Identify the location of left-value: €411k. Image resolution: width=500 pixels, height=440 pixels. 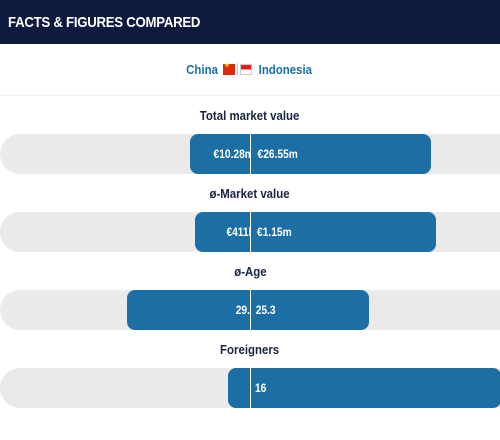
(240, 232).